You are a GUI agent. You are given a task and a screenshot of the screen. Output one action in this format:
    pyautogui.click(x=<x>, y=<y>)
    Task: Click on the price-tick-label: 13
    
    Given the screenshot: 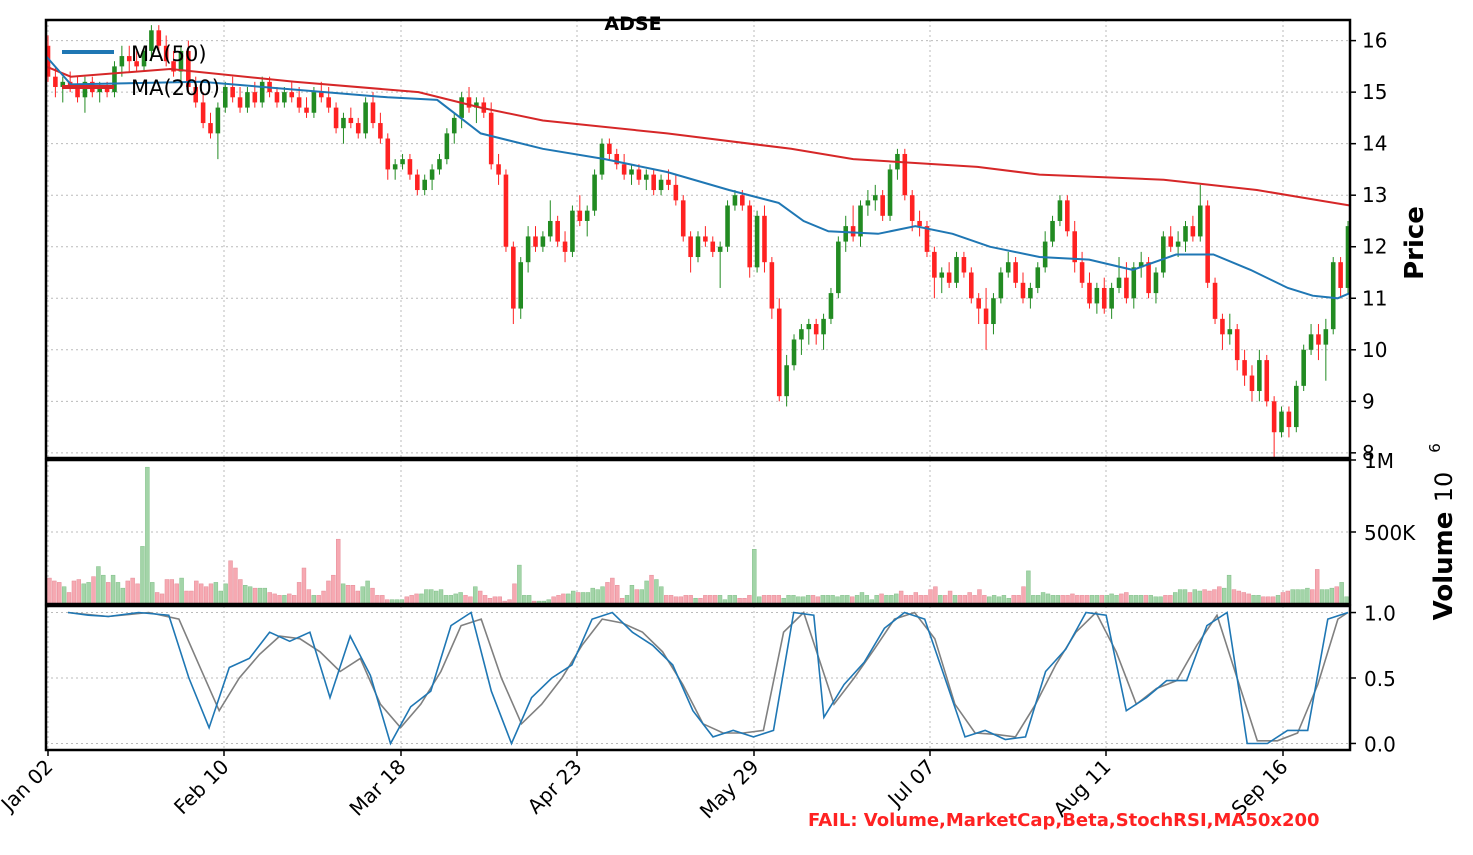 What is the action you would take?
    pyautogui.click(x=1374, y=195)
    